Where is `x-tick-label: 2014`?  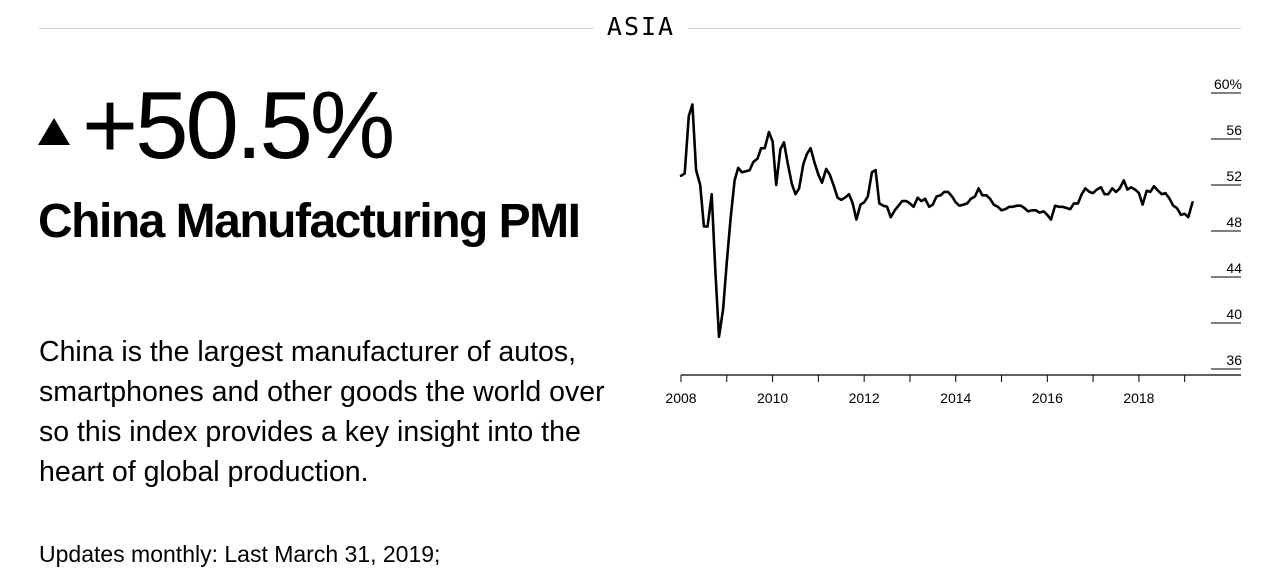 x-tick-label: 2014 is located at coordinates (955, 398).